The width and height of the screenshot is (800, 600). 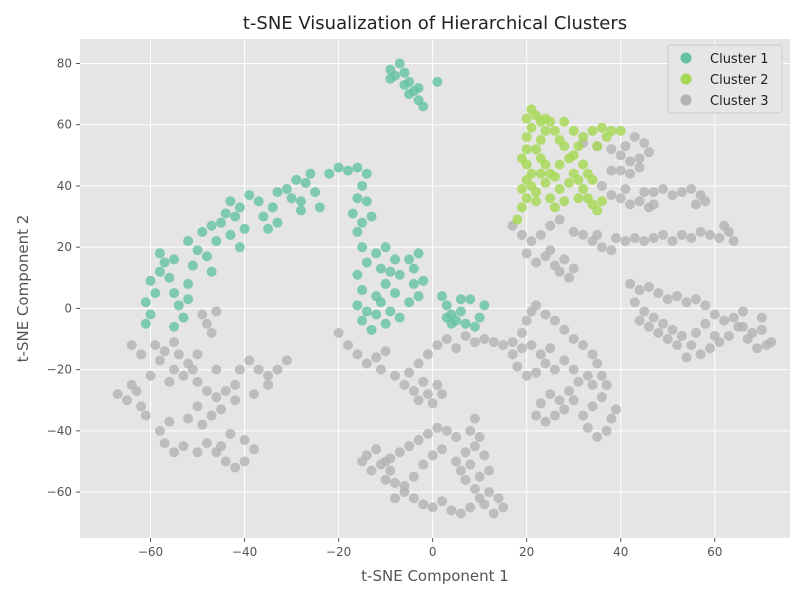 What do you see at coordinates (739, 59) in the screenshot?
I see `legend-label: Cluster 1` at bounding box center [739, 59].